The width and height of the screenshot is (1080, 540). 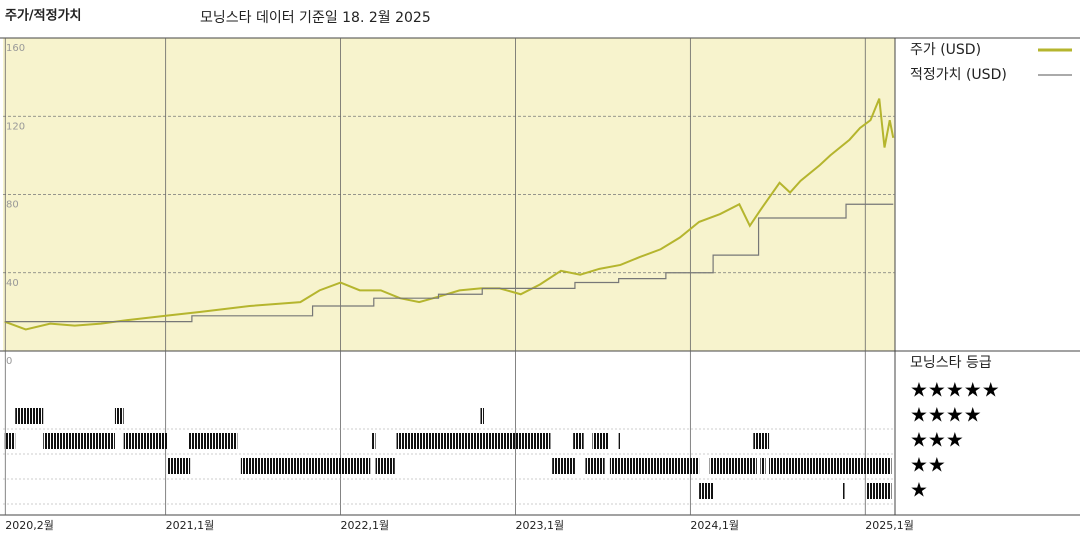 What do you see at coordinates (928, 465) in the screenshot?
I see `rating-label: ★★` at bounding box center [928, 465].